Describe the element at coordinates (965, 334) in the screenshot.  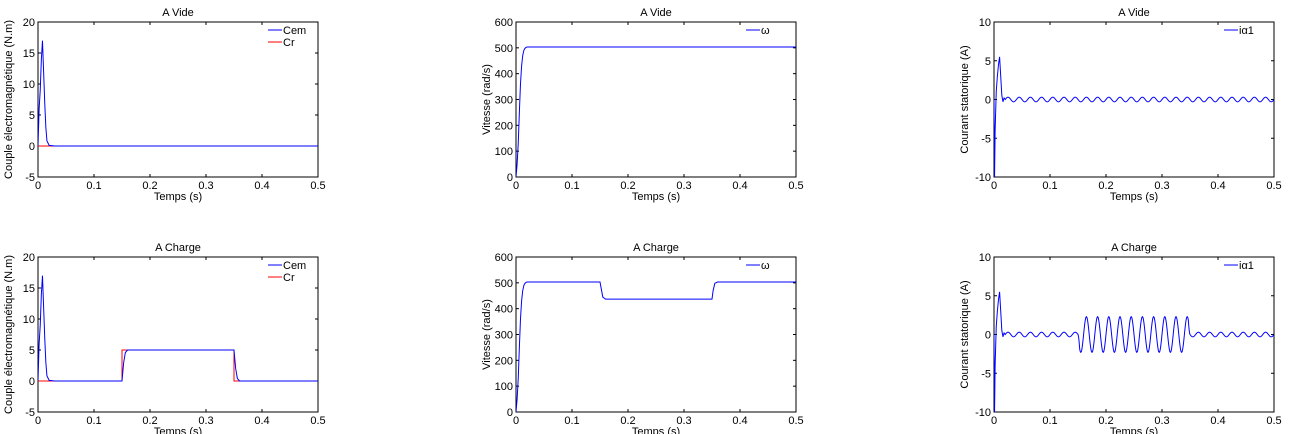
I see `y-axis-label: Courant statorique (A)` at that location.